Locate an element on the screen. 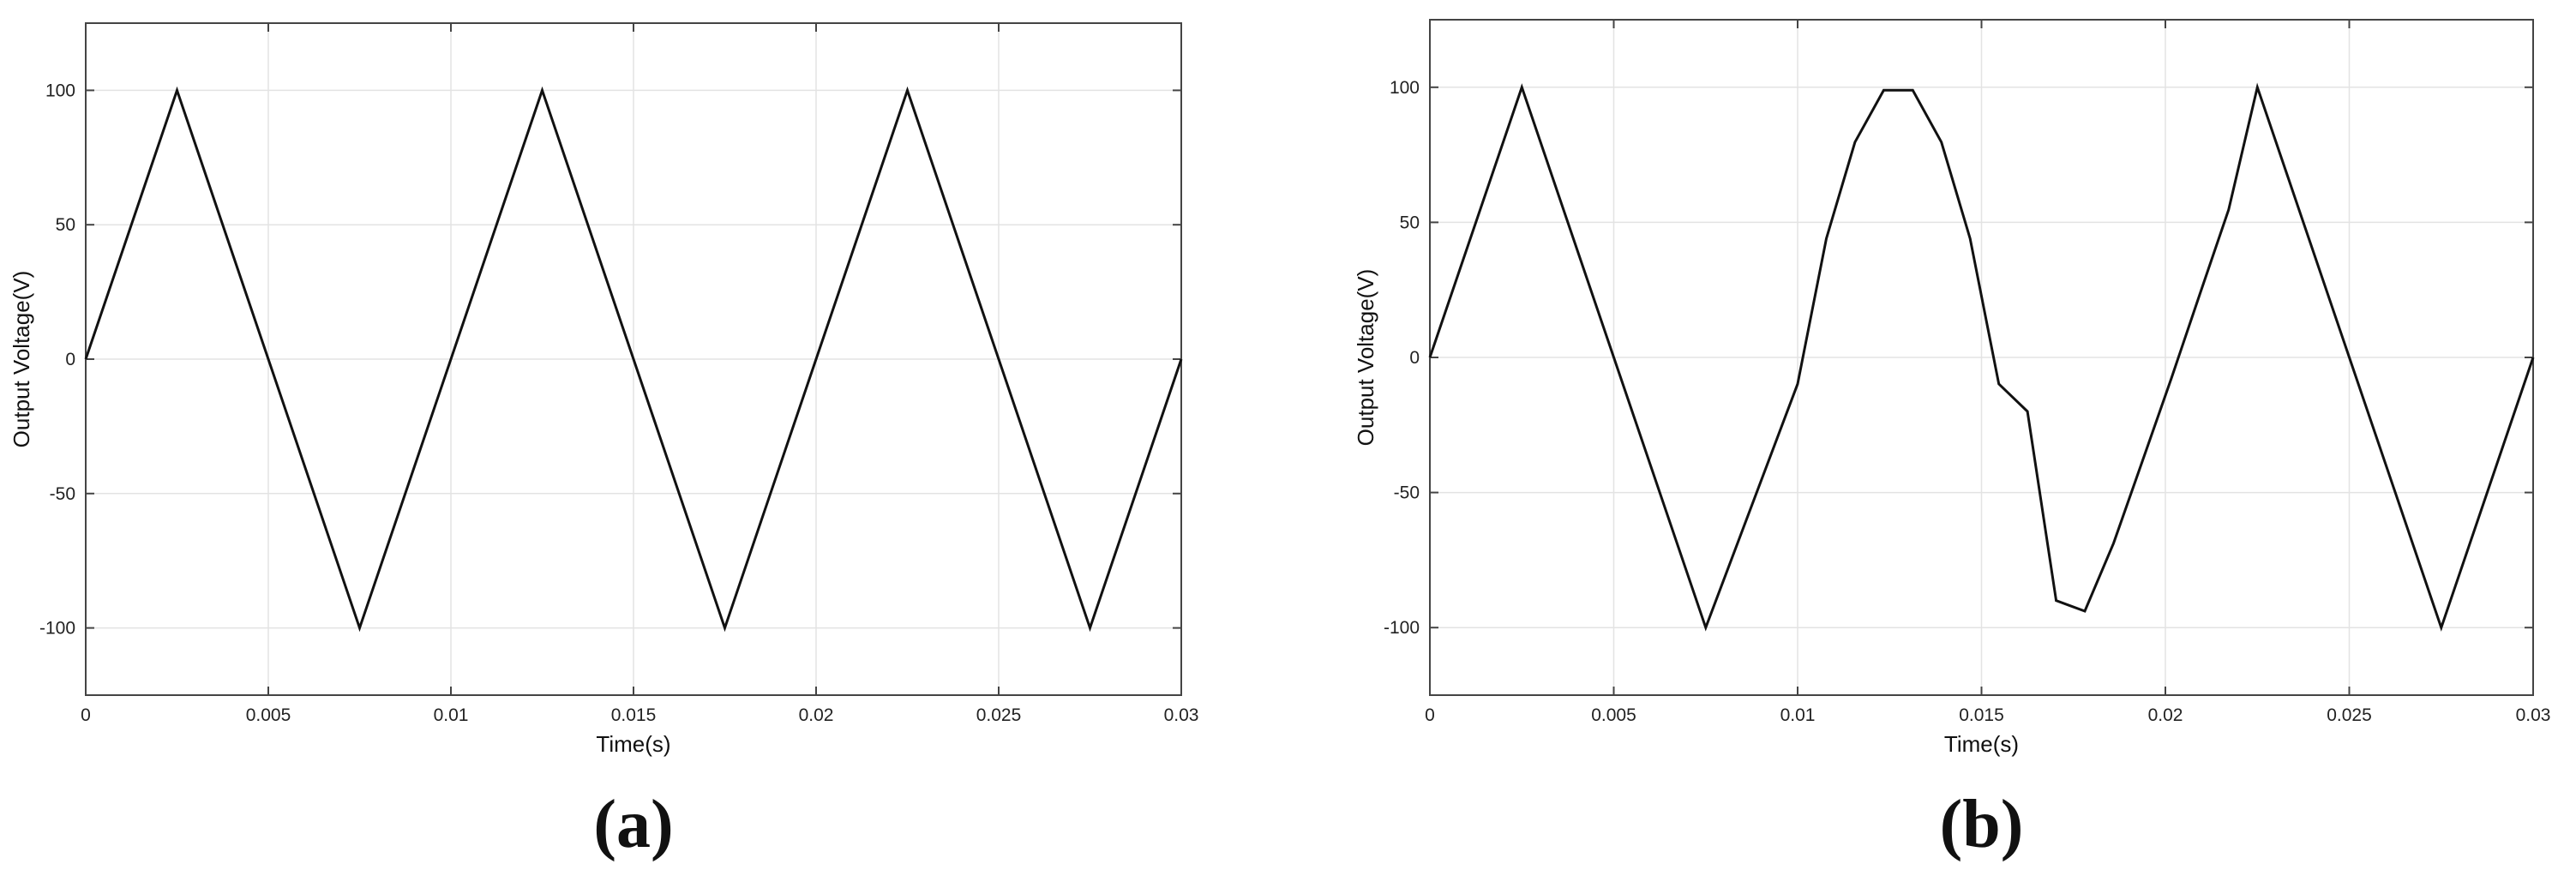 This screenshot has height=876, width=2576. panel-label: (b) is located at coordinates (1982, 824).